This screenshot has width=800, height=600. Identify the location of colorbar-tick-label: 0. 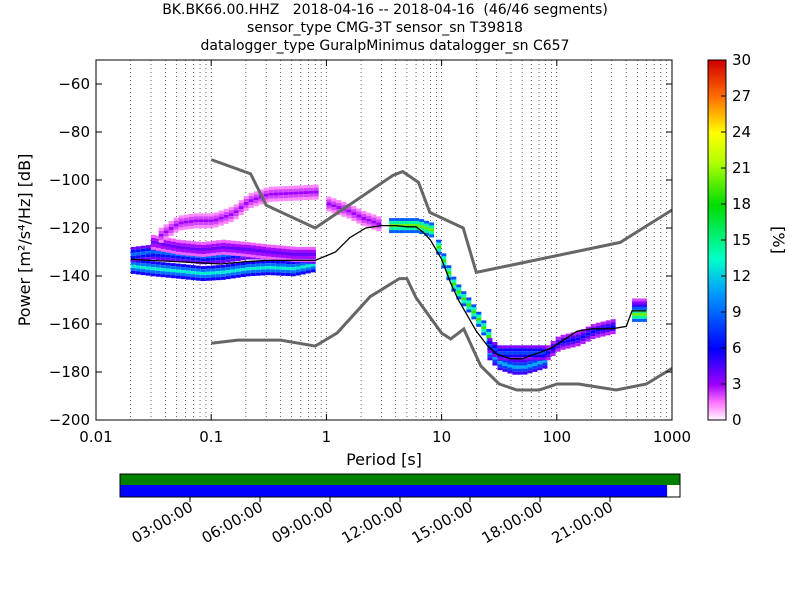
(737, 420).